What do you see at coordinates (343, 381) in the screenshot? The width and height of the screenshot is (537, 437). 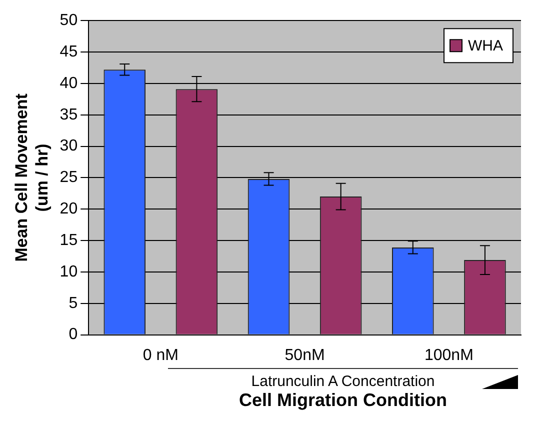 I see `text: Latrunculin A Concentration` at bounding box center [343, 381].